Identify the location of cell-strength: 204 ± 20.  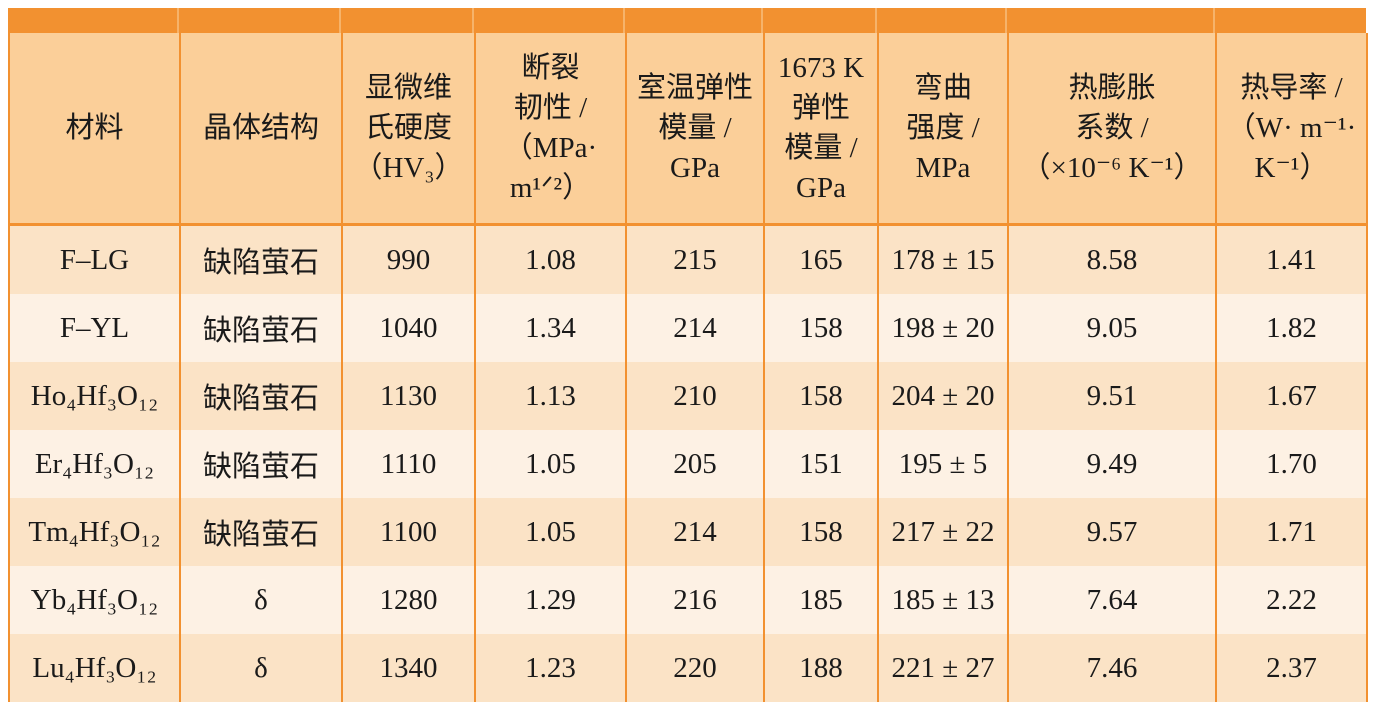
(943, 396).